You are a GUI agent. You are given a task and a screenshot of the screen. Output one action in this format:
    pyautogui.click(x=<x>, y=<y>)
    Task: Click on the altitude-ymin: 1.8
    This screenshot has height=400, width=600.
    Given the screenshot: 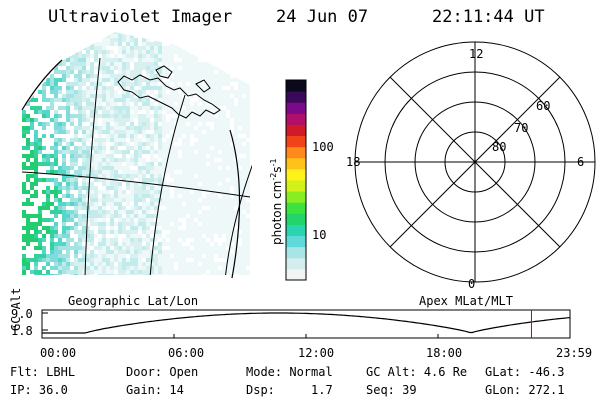 What is the action you would take?
    pyautogui.click(x=22, y=331)
    